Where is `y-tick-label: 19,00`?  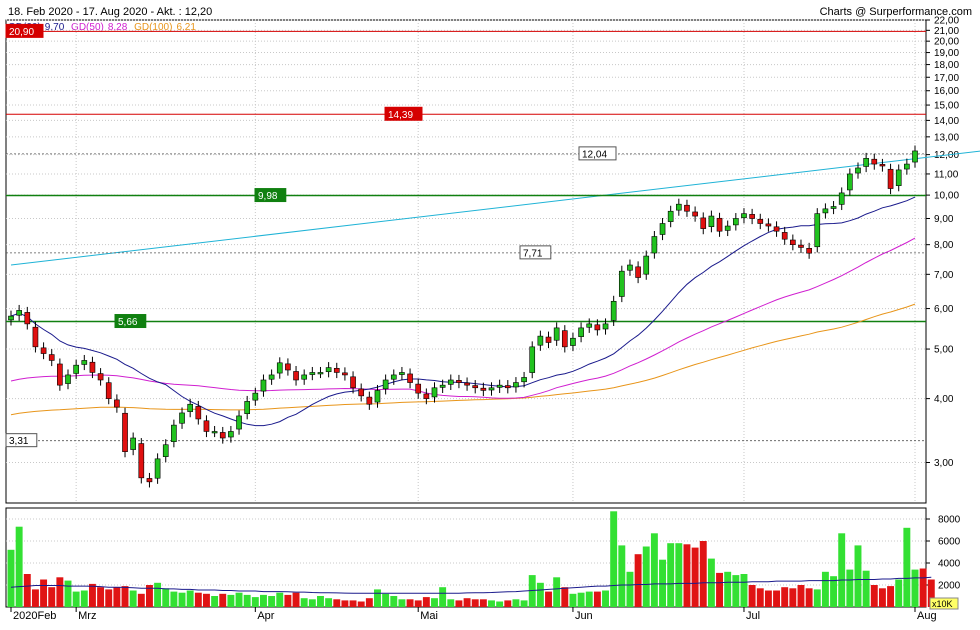 y-tick-label: 19,00 is located at coordinates (946, 53).